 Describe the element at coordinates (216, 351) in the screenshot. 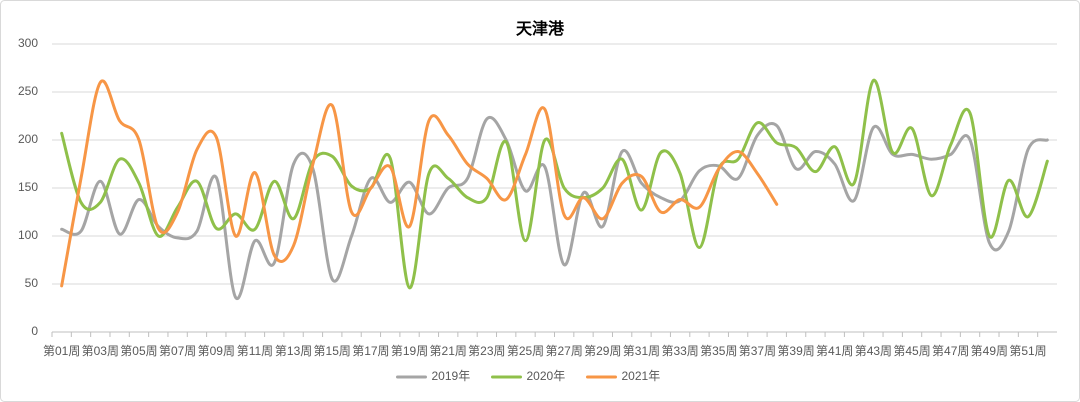

I see `x-tick-label: 第09周` at that location.